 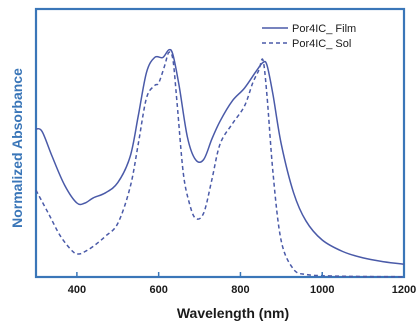 I want to click on x-tick-label-800: 800, so click(x=240, y=290).